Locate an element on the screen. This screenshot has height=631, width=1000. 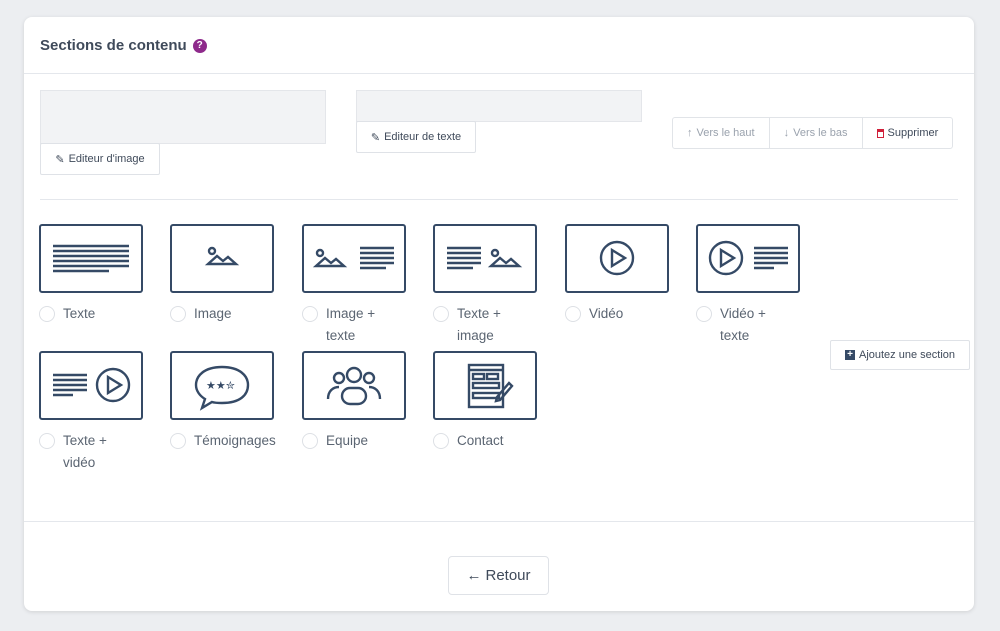
section-option-video-text: Vidéo + texte is located at coordinates (749, 285).